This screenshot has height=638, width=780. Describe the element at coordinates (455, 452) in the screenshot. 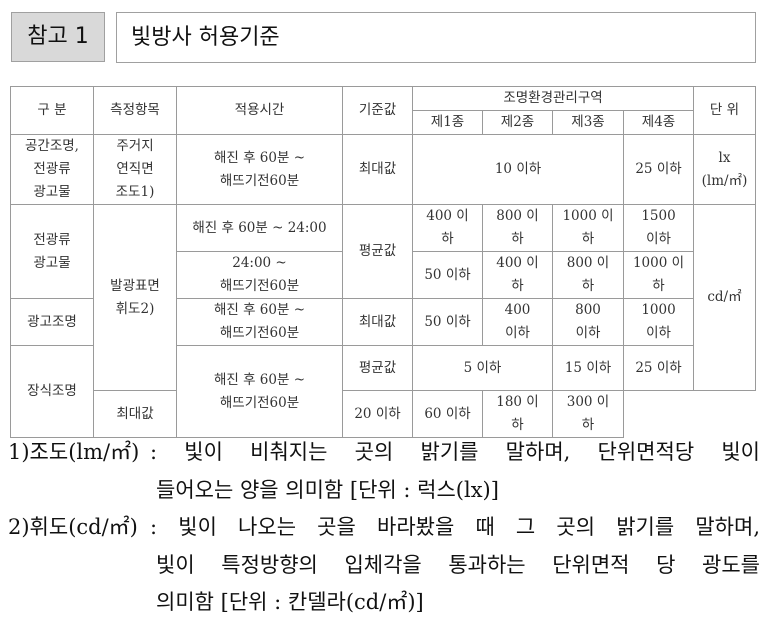

I see `footnote-text: : 빛이 비춰지는 곳의 밝기를 말하며, 단위면적당 빛이` at that location.